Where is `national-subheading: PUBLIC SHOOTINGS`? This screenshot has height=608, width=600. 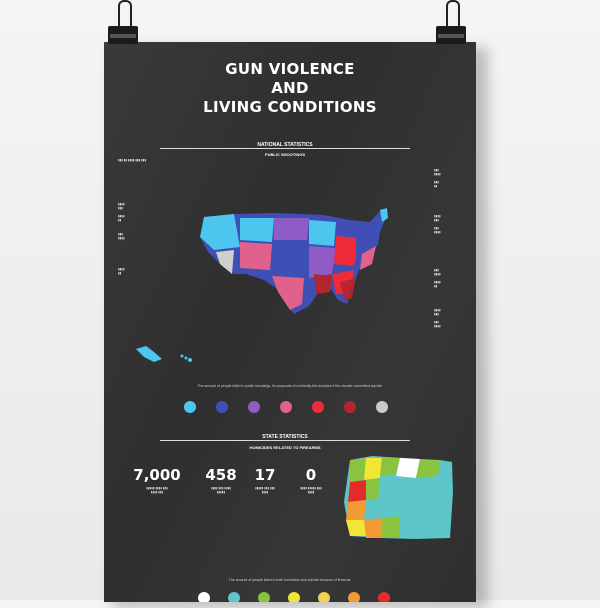 national-subheading: PUBLIC SHOOTINGS is located at coordinates (284, 154).